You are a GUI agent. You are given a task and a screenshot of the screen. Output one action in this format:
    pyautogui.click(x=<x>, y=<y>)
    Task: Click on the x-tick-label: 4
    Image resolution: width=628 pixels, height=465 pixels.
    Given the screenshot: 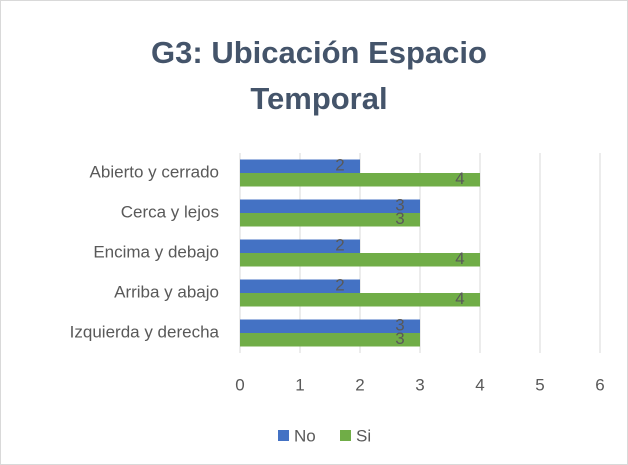 What is the action you would take?
    pyautogui.click(x=479, y=384)
    